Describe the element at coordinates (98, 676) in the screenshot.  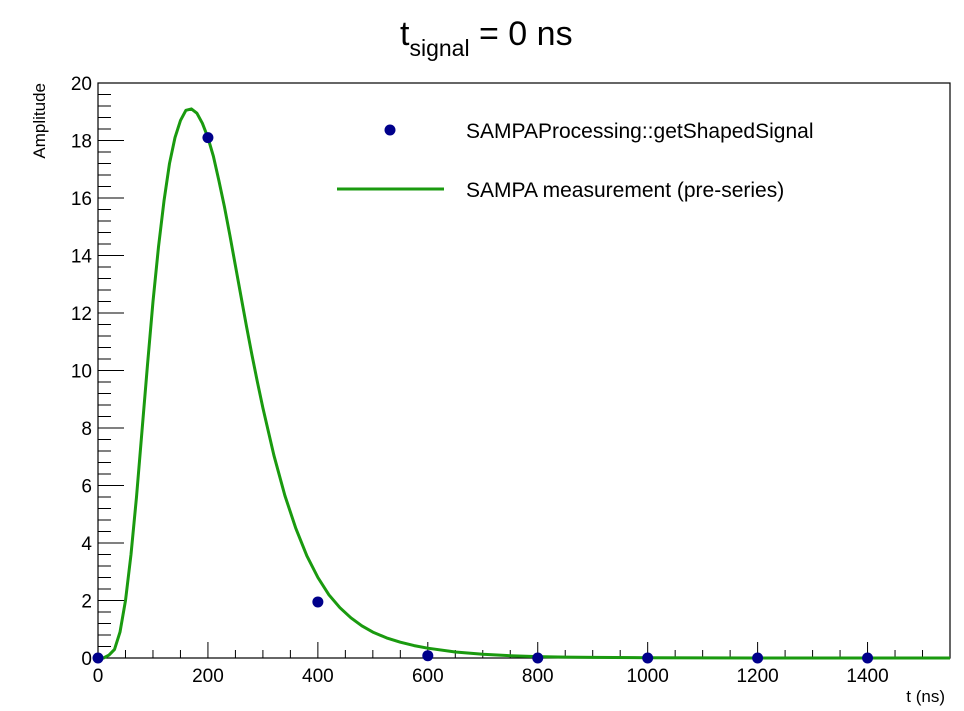
I see `x-tick-label: 0` at that location.